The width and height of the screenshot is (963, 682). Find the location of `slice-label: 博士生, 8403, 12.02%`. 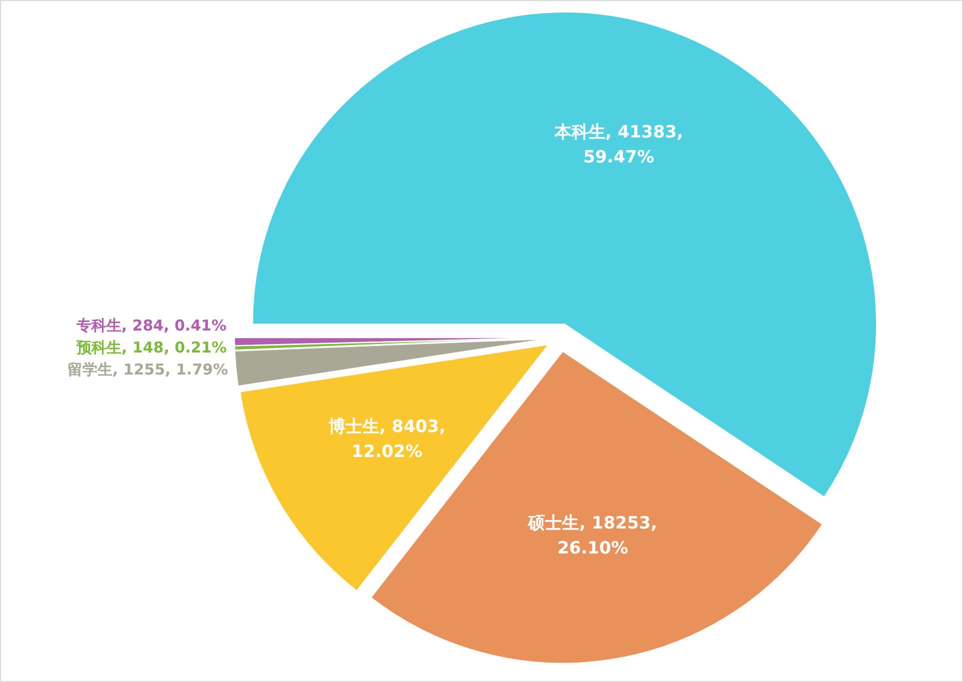

slice-label: 博士生, 8403, 12.02% is located at coordinates (386, 439).